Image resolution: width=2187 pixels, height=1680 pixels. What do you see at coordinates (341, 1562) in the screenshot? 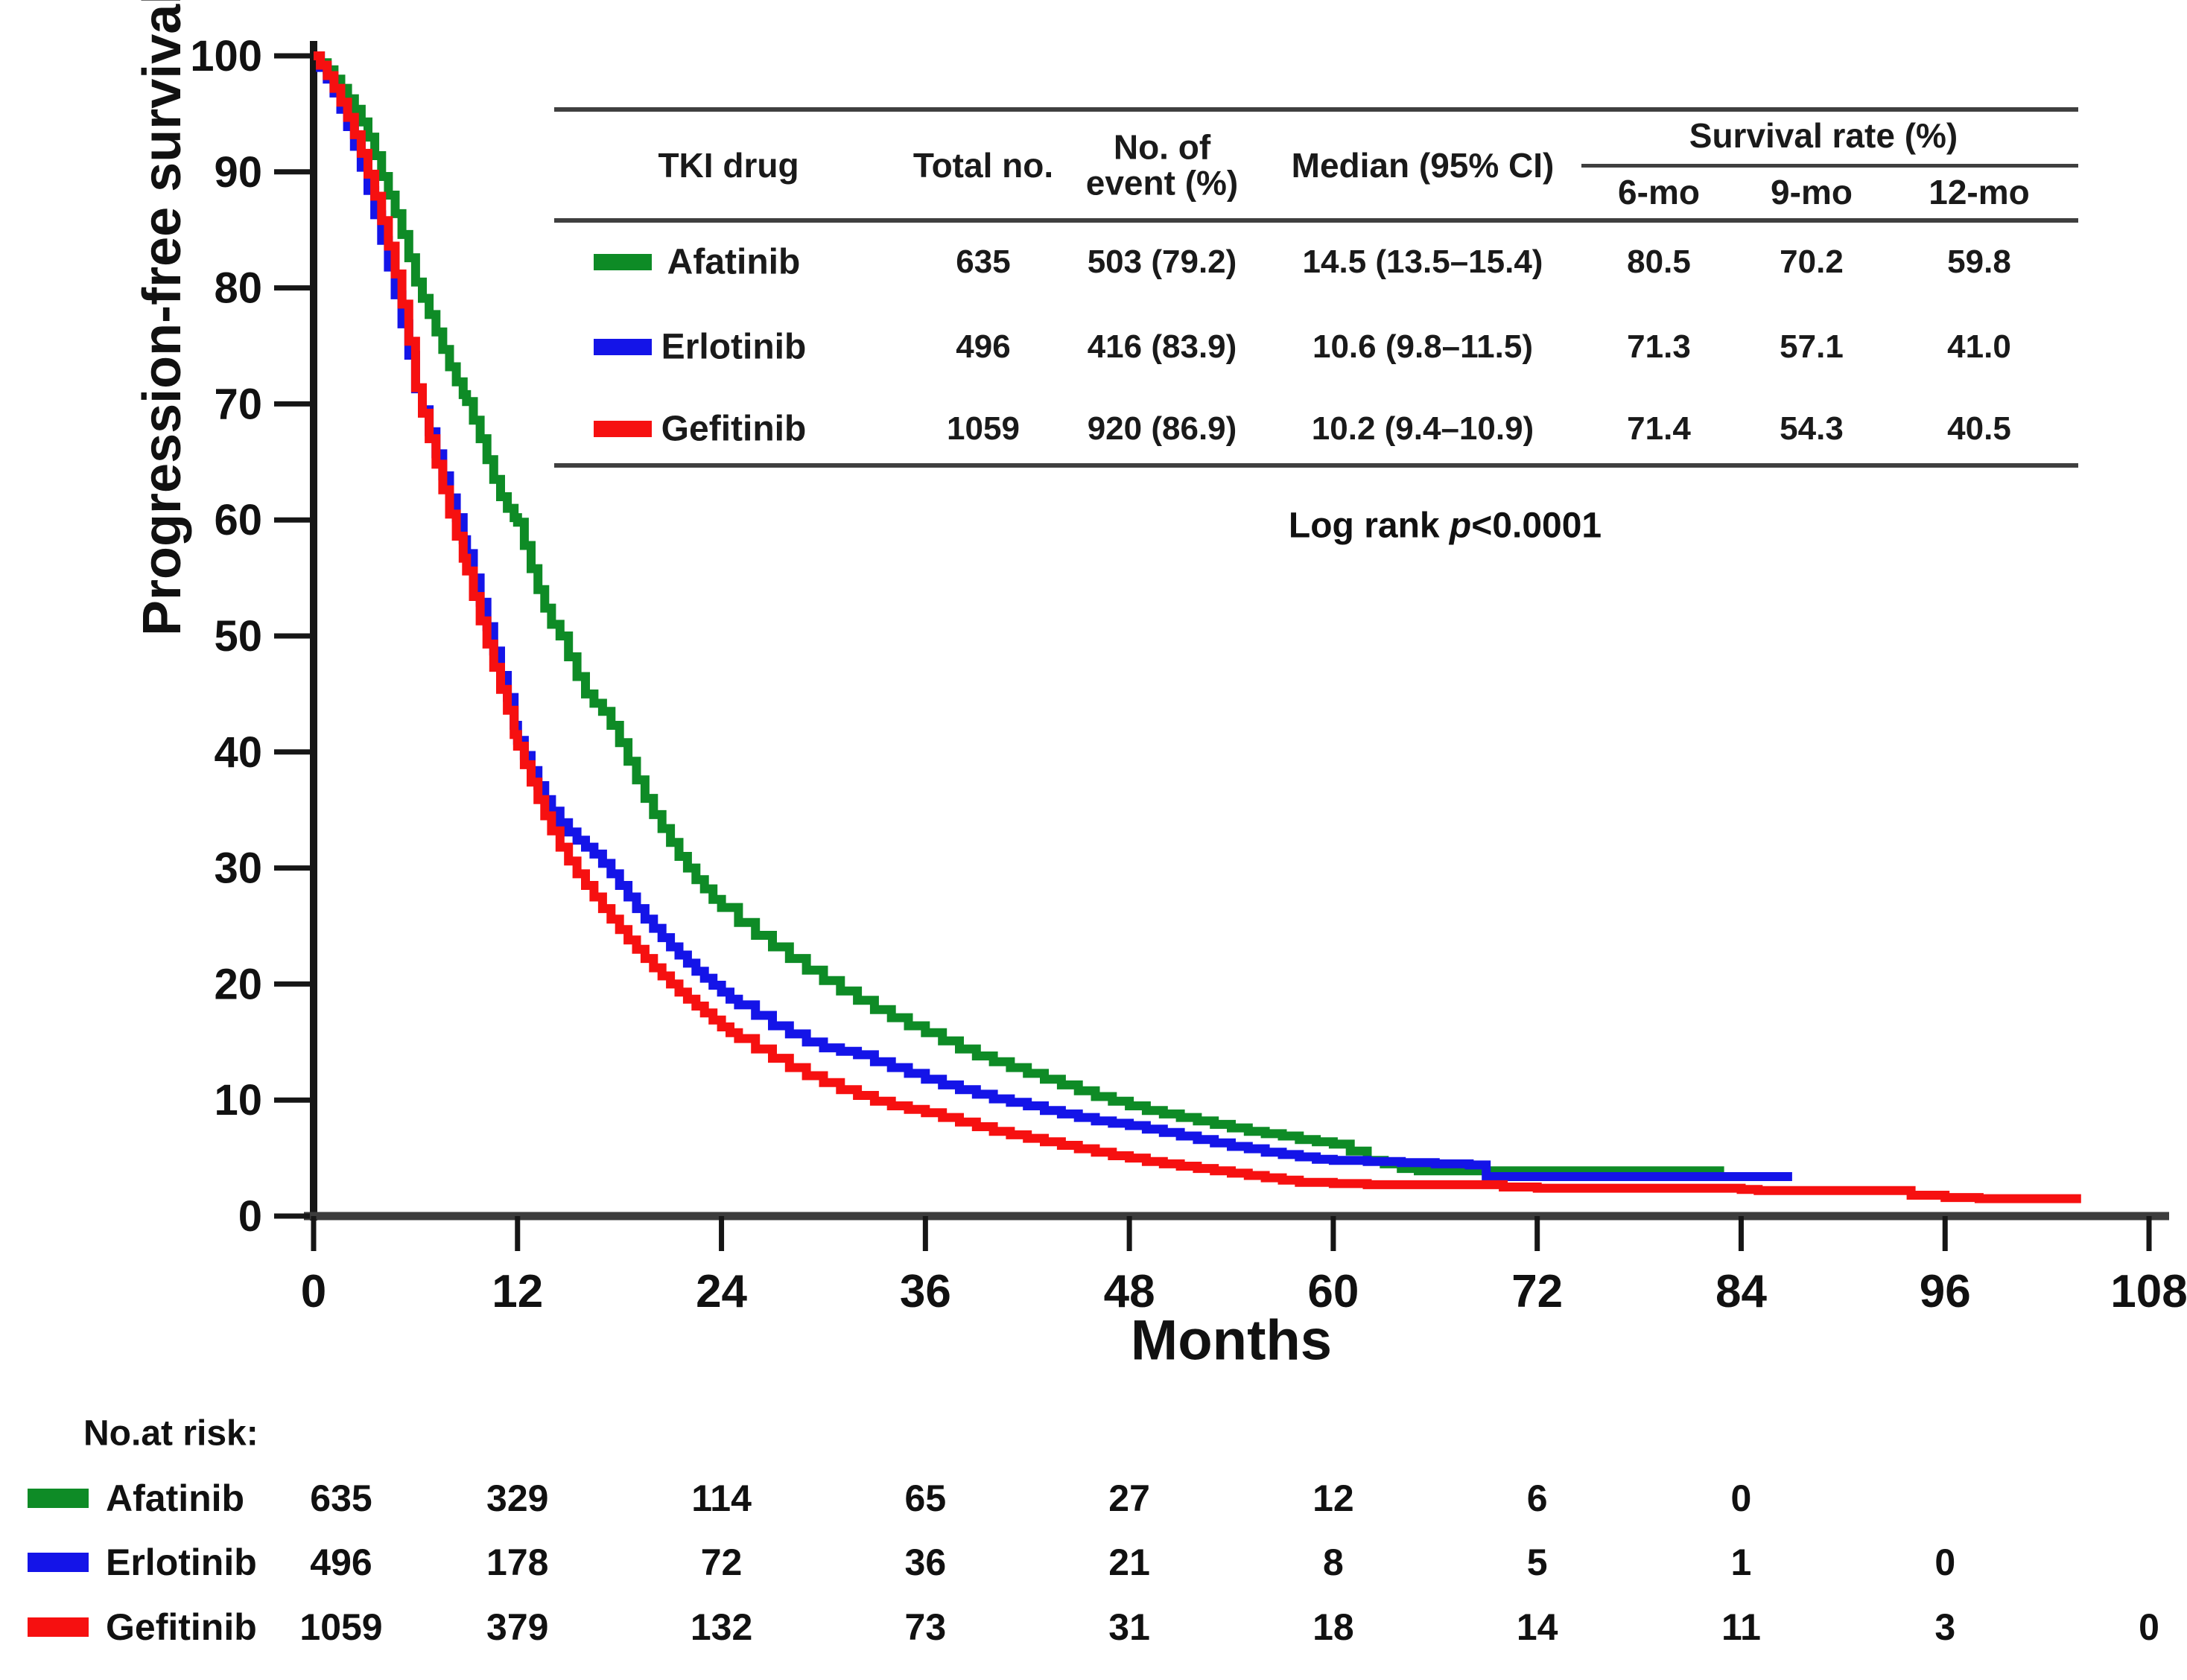
I see `risk-count: 496` at bounding box center [341, 1562].